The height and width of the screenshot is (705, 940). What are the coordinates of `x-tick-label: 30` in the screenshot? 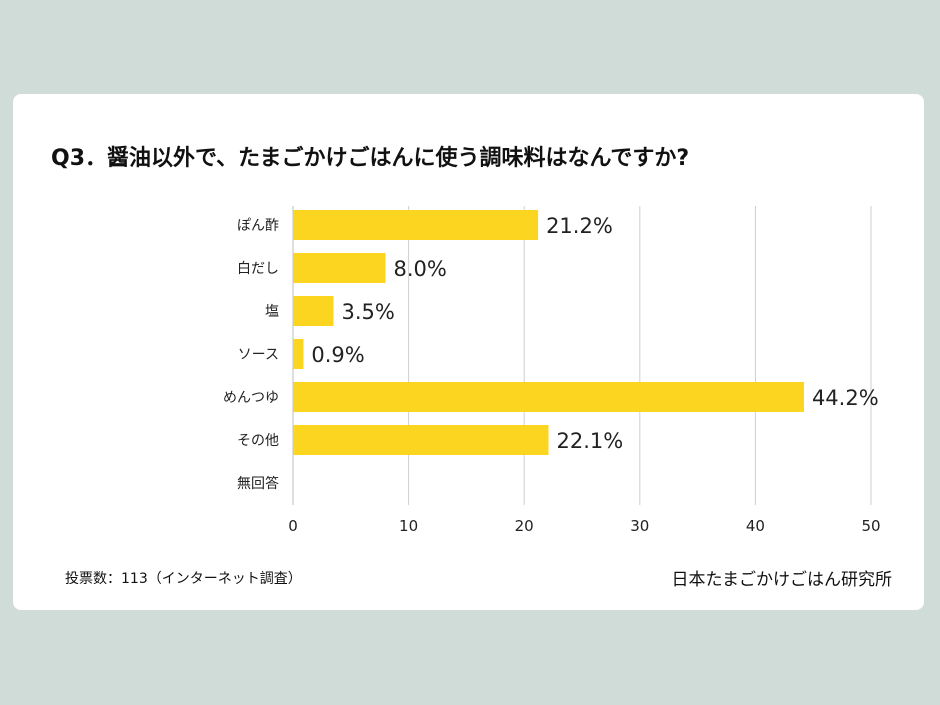 It's located at (639, 526).